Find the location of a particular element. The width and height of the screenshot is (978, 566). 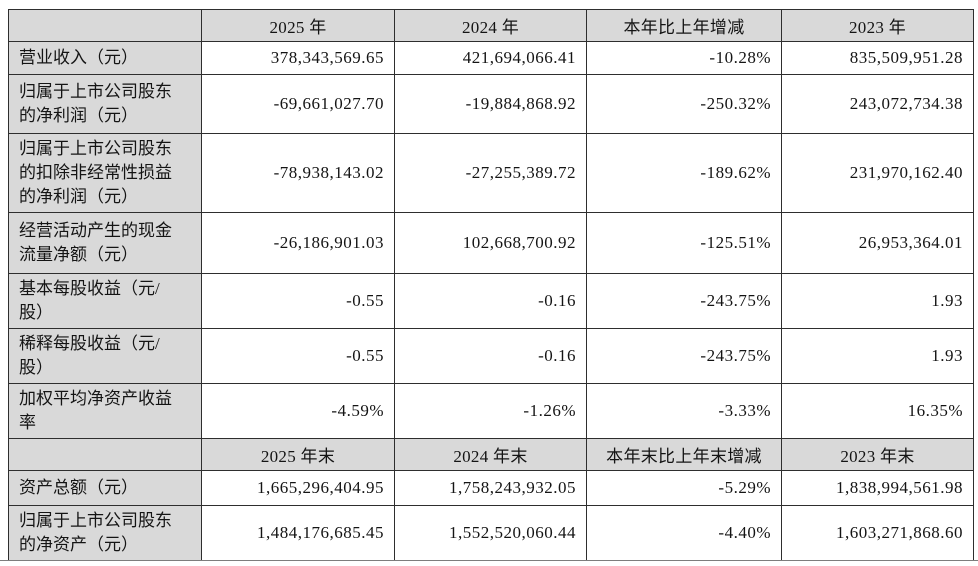

table-row-weighted-roe: 加权平均净资产收益 率 -4.59% -1.26% -3.33% 16.35% is located at coordinates (491, 411).